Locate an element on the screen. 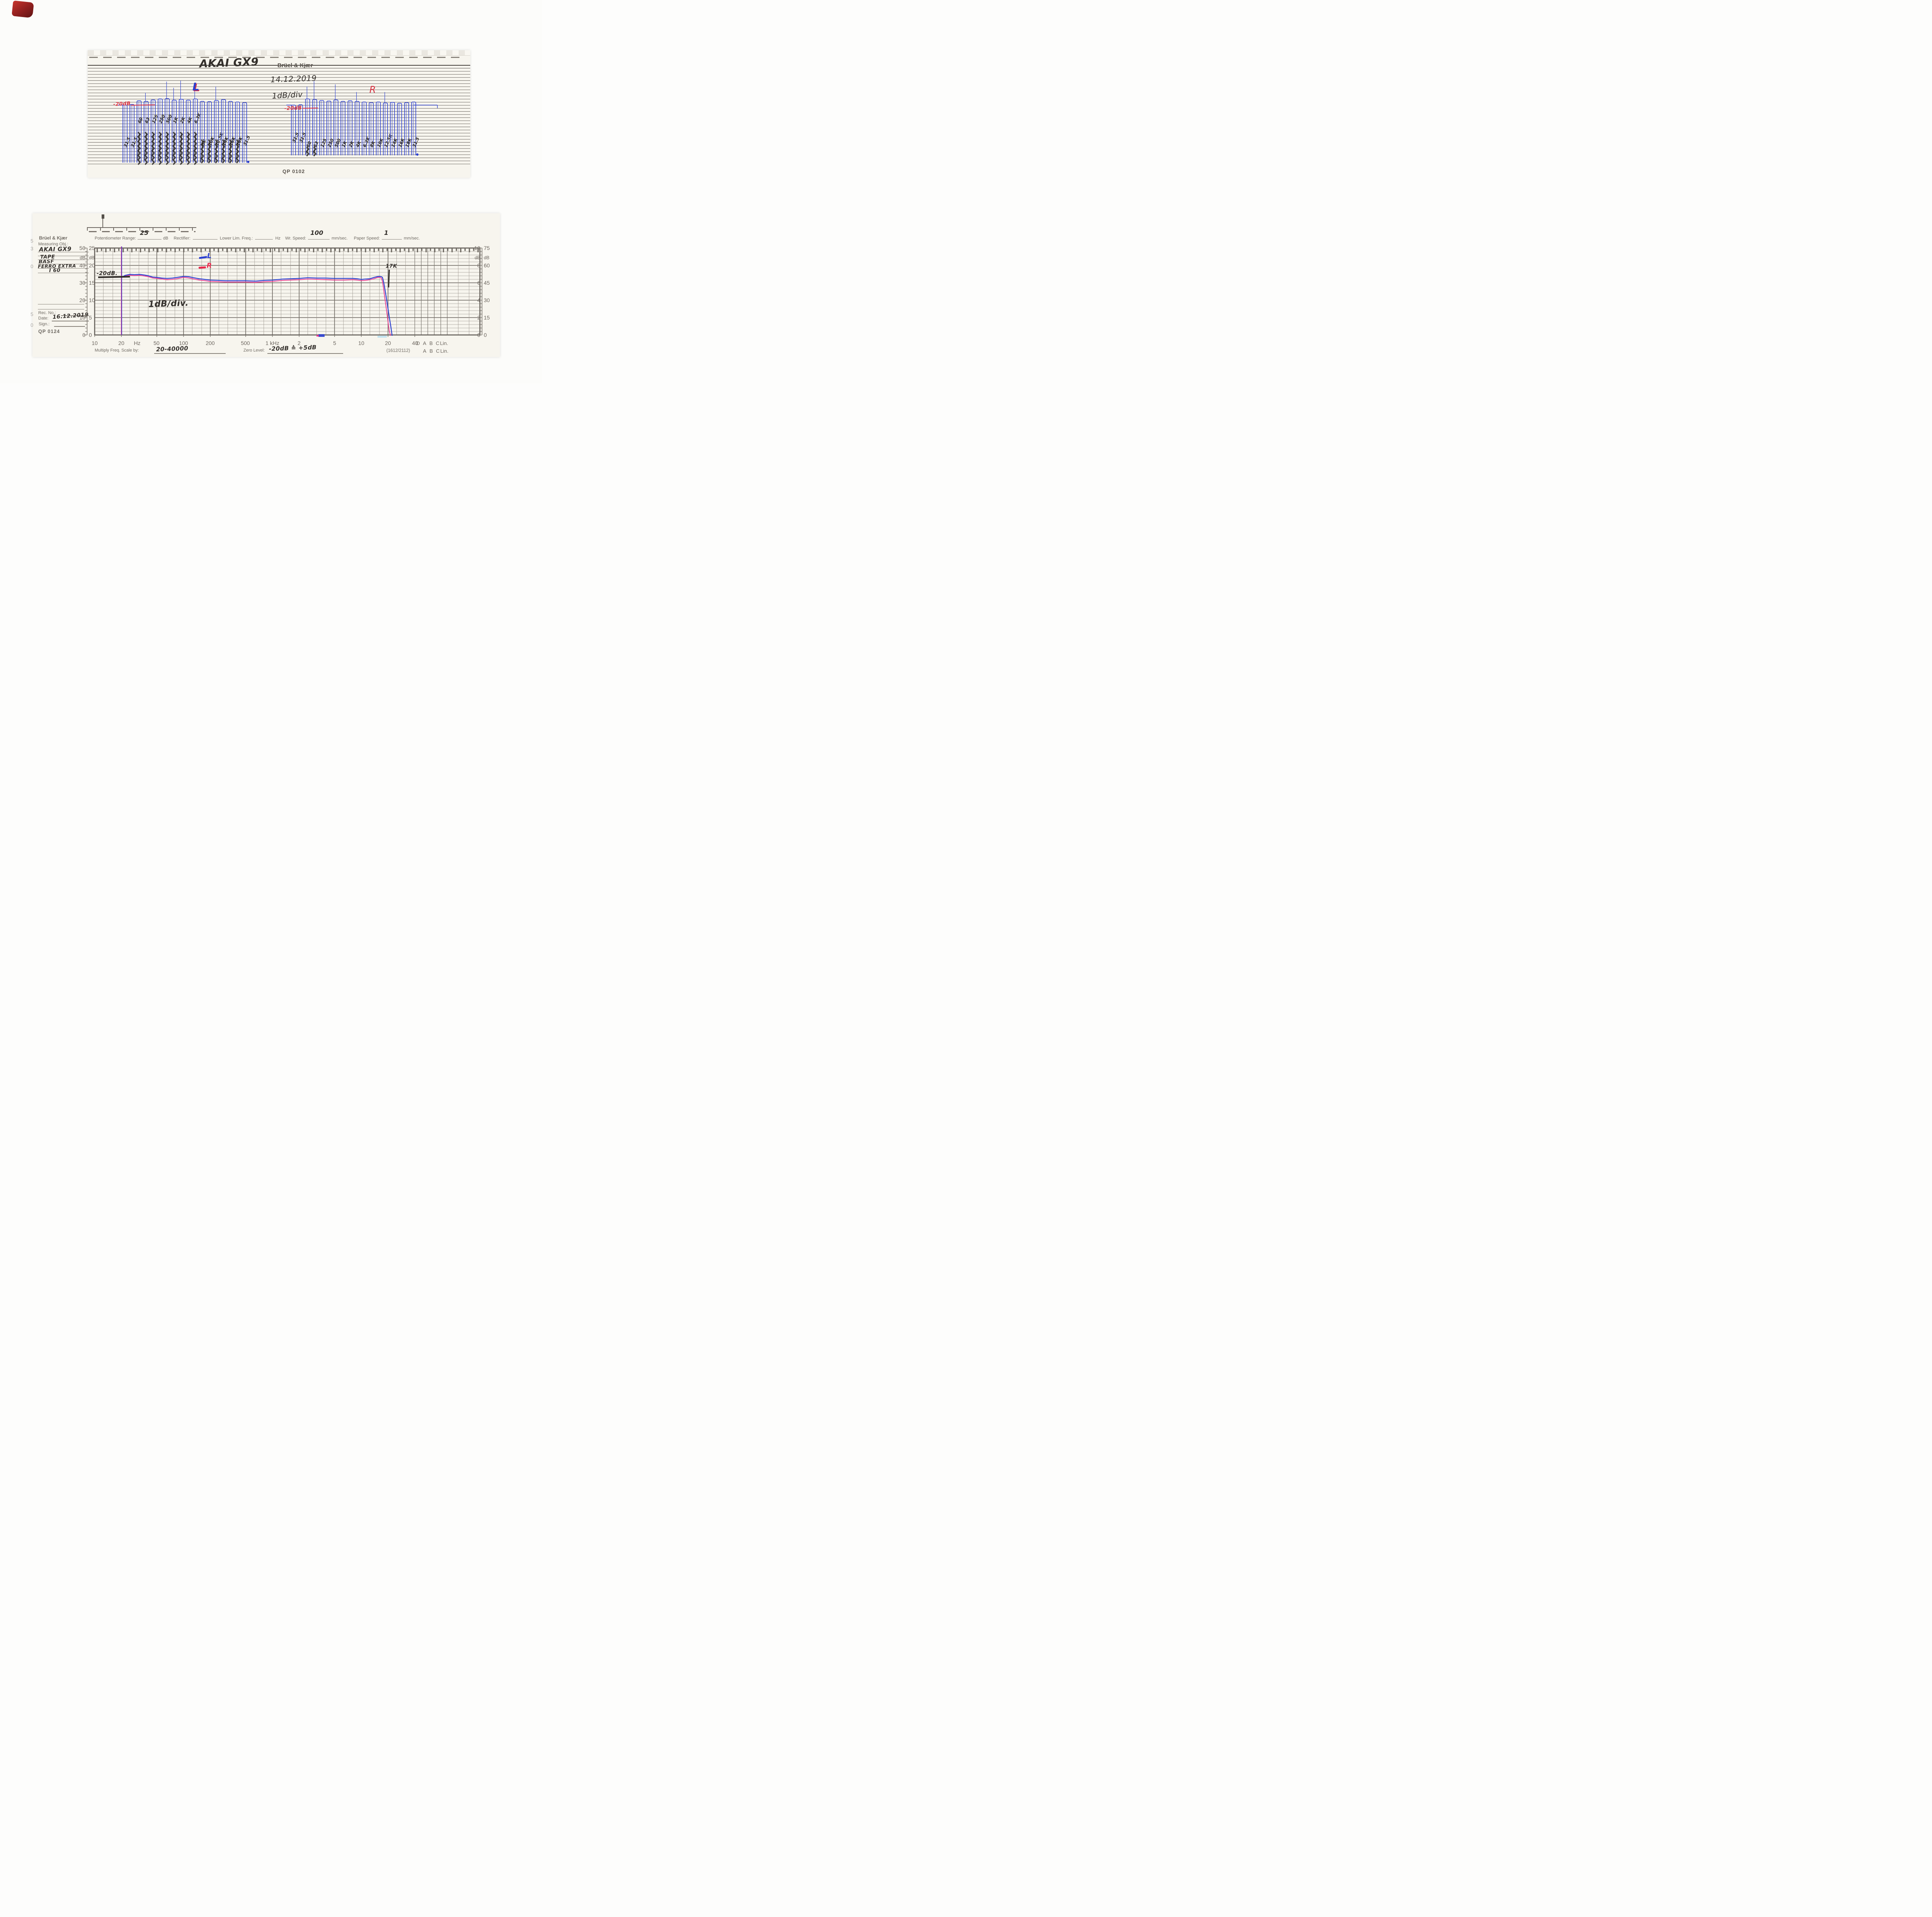 The height and width of the screenshot is (1917, 1932). freq-tick-label: 10 is located at coordinates (95, 343).